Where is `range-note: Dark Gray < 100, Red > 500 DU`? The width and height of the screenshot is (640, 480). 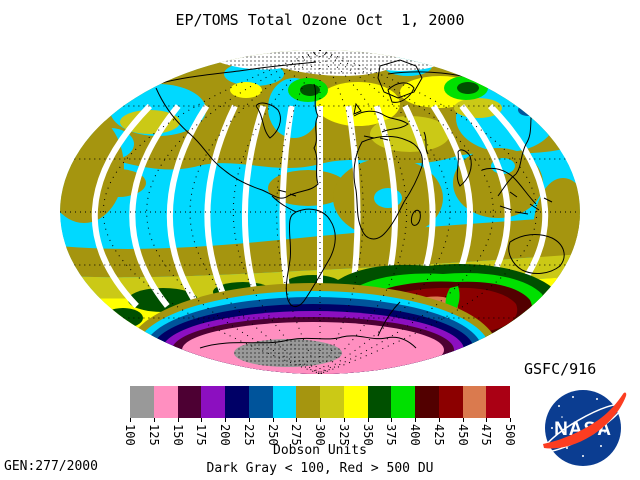 range-note: Dark Gray < 100, Red > 500 DU is located at coordinates (320, 468).